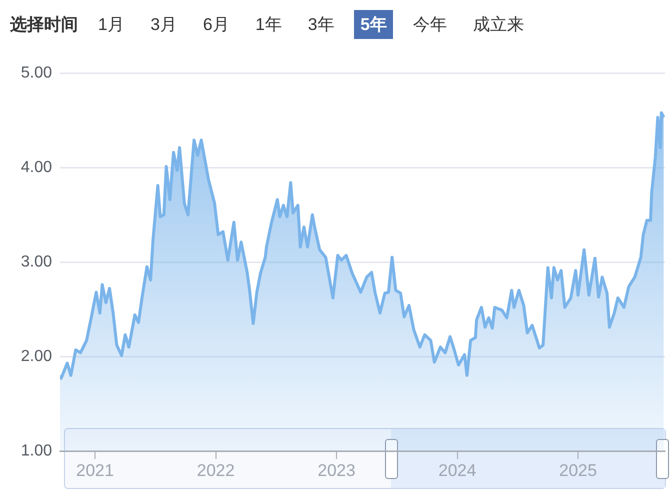  What do you see at coordinates (36, 261) in the screenshot?
I see `y-tick-label: 3.00` at bounding box center [36, 261].